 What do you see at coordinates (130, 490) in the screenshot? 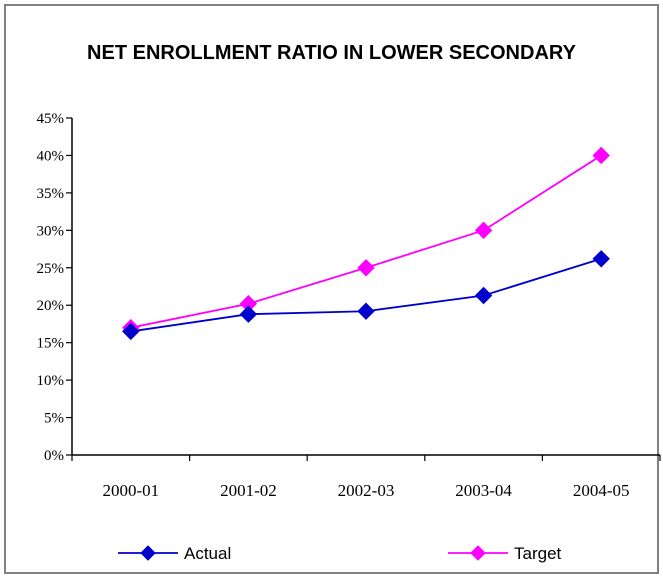
I see `x-tick-label: 2000-01` at bounding box center [130, 490].